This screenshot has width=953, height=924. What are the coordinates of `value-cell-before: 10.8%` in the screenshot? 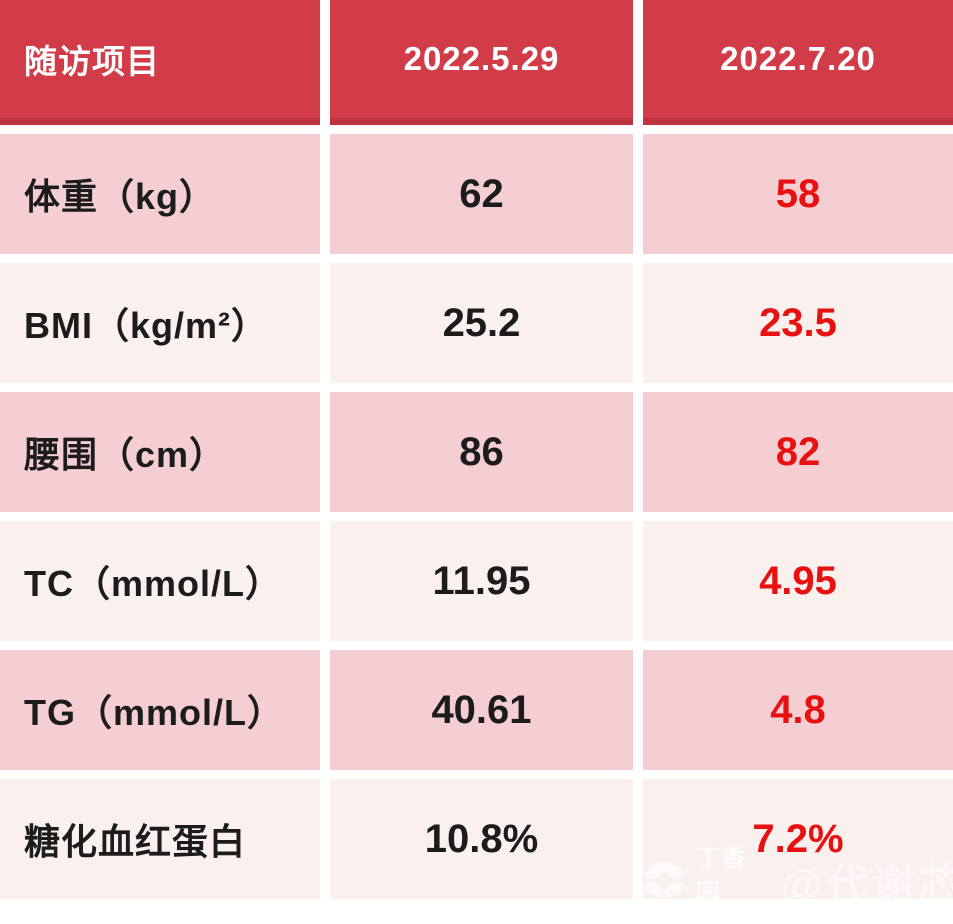 It's located at (481, 839).